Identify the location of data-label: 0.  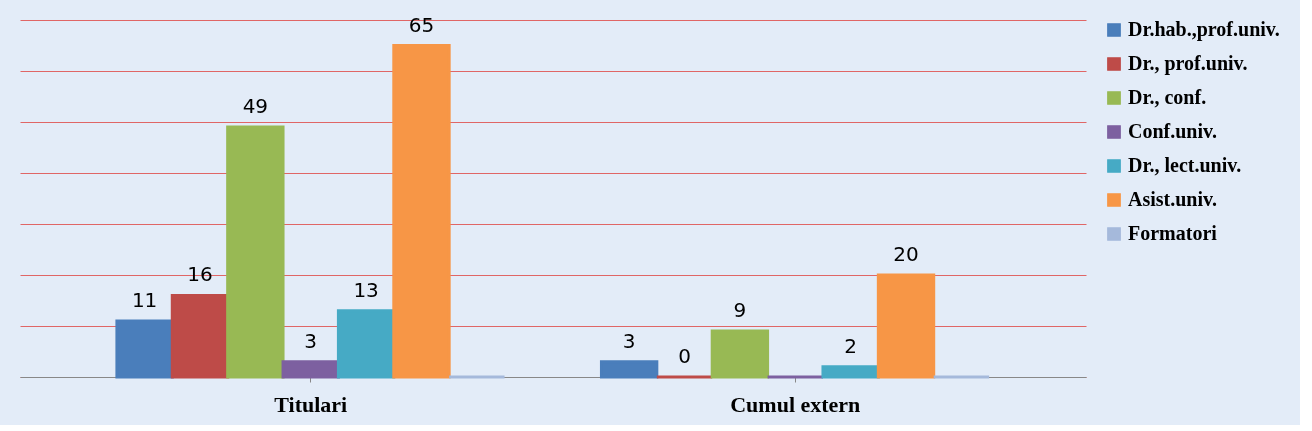
(684, 356).